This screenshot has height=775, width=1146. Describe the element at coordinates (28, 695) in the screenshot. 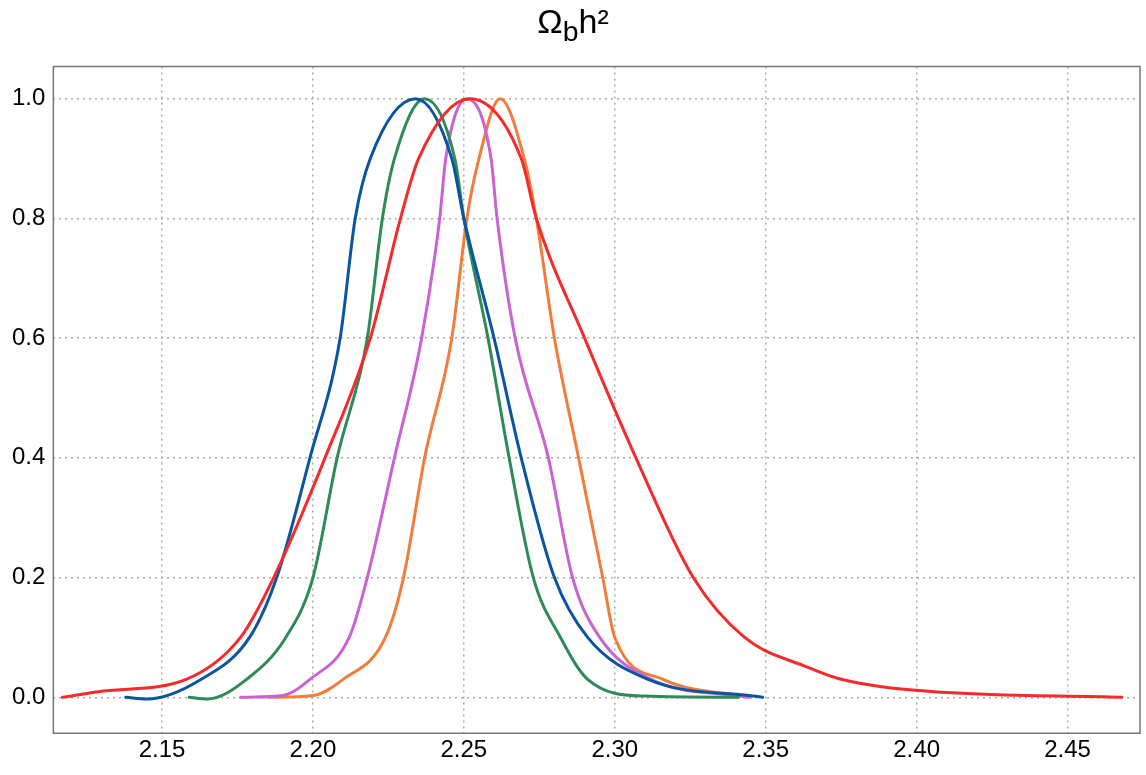

I see `y-tick-label: 0.0` at that location.